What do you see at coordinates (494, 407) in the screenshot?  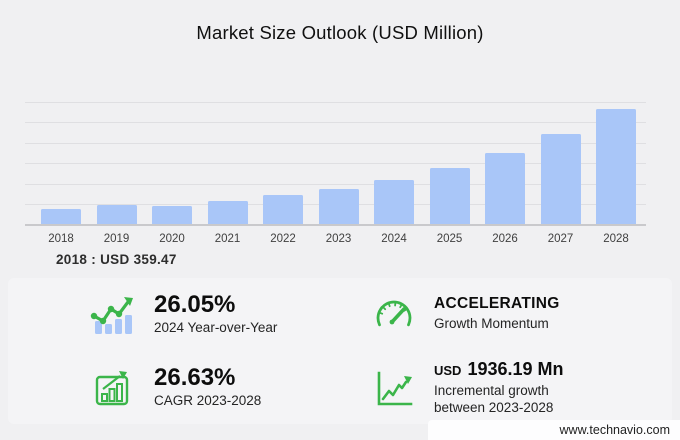 I see `stat-incremental-label-line2: between 2023-2028` at bounding box center [494, 407].